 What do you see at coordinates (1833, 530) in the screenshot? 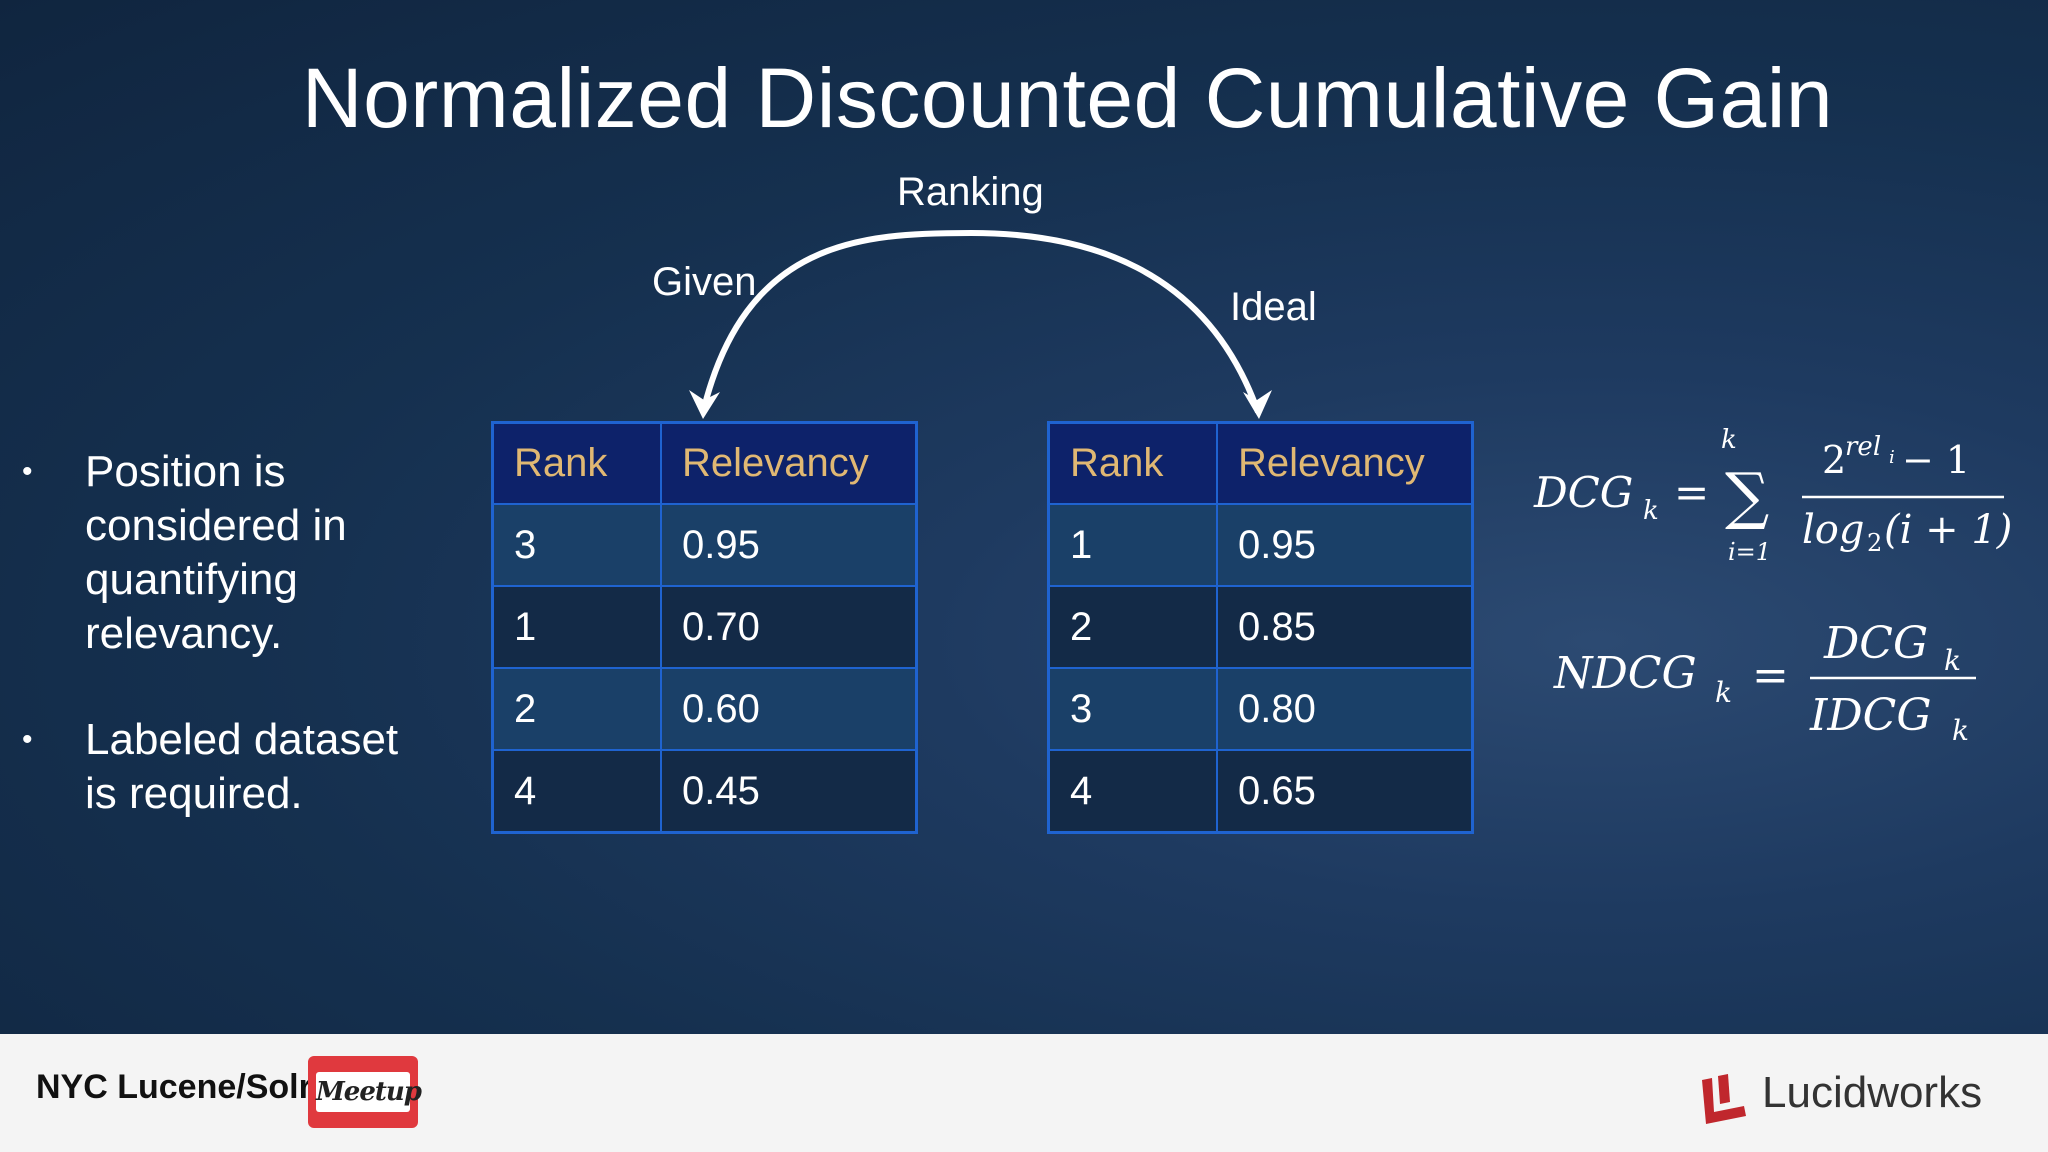
I see `dcg-den-func: log` at bounding box center [1833, 530].